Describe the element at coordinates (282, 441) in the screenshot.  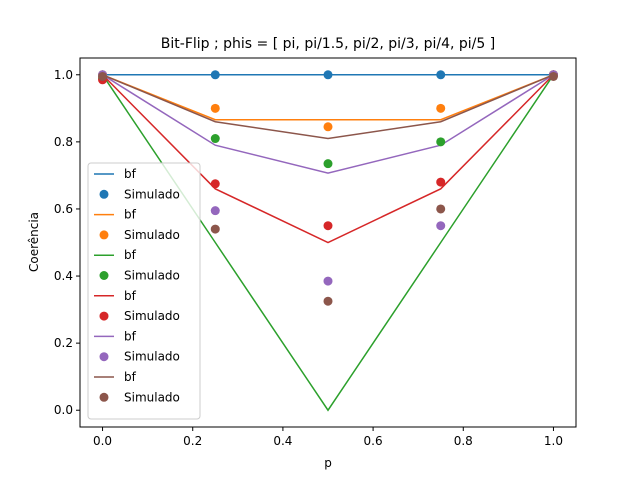
I see `x-tick-label: 0.4` at that location.